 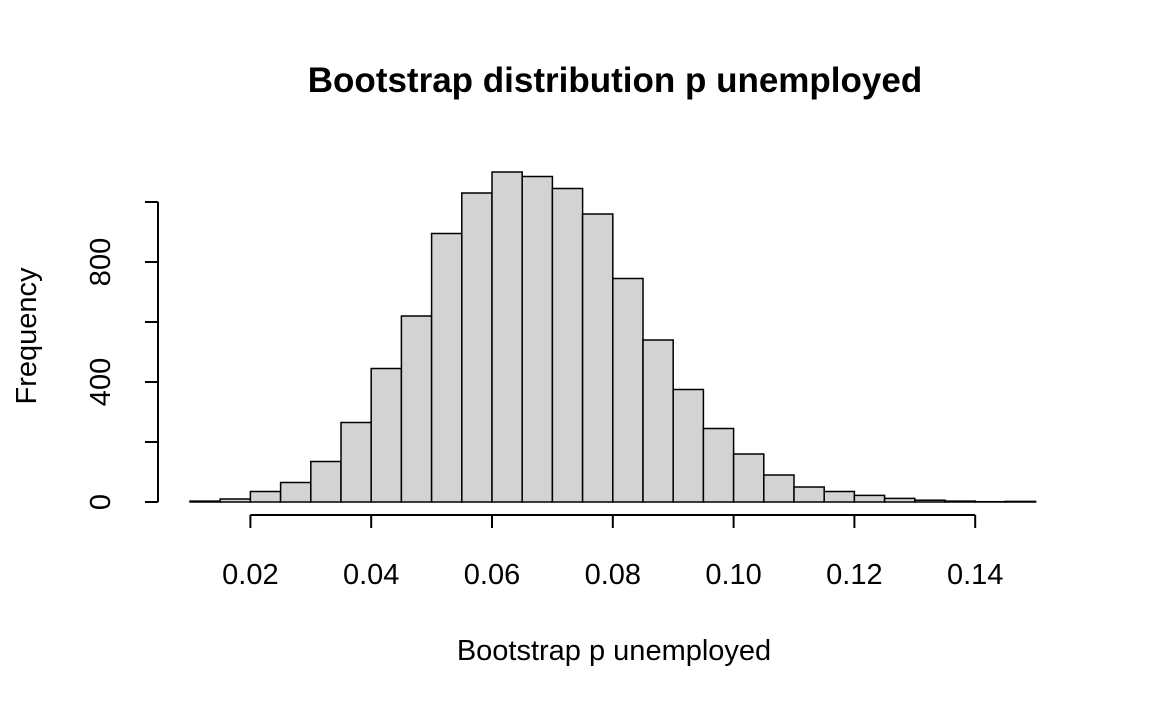 I want to click on x-tick-label: 0.08, so click(x=613, y=575).